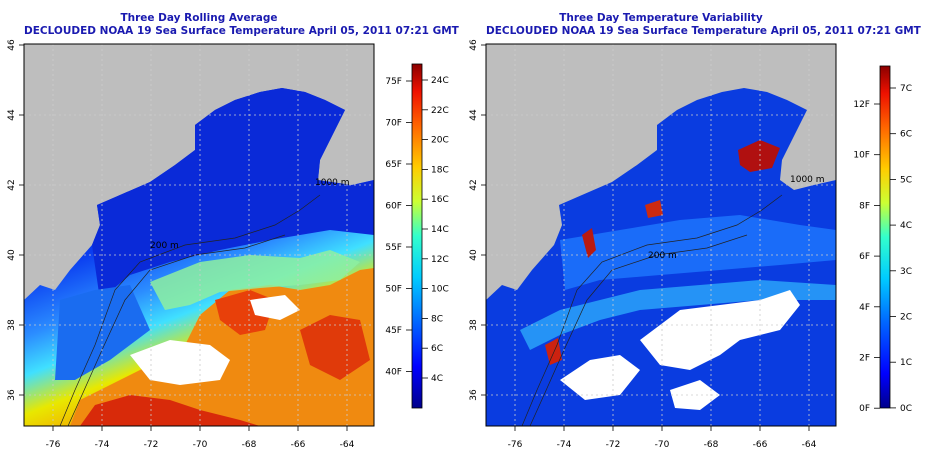 The width and height of the screenshot is (950, 475). Describe the element at coordinates (417, 236) in the screenshot. I see `left-colorbar` at that location.